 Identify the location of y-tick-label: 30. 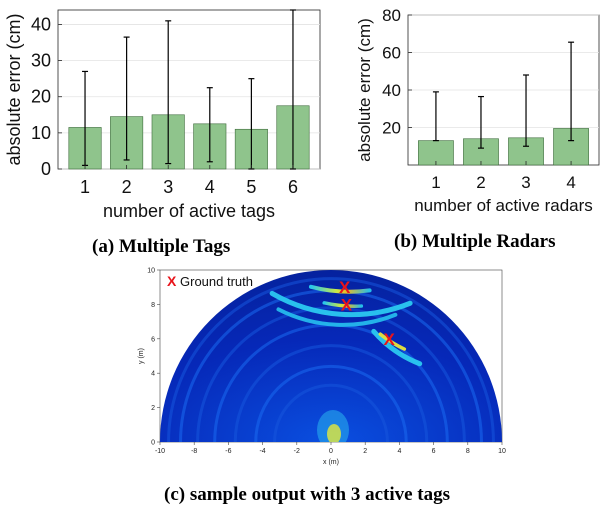
(41, 61).